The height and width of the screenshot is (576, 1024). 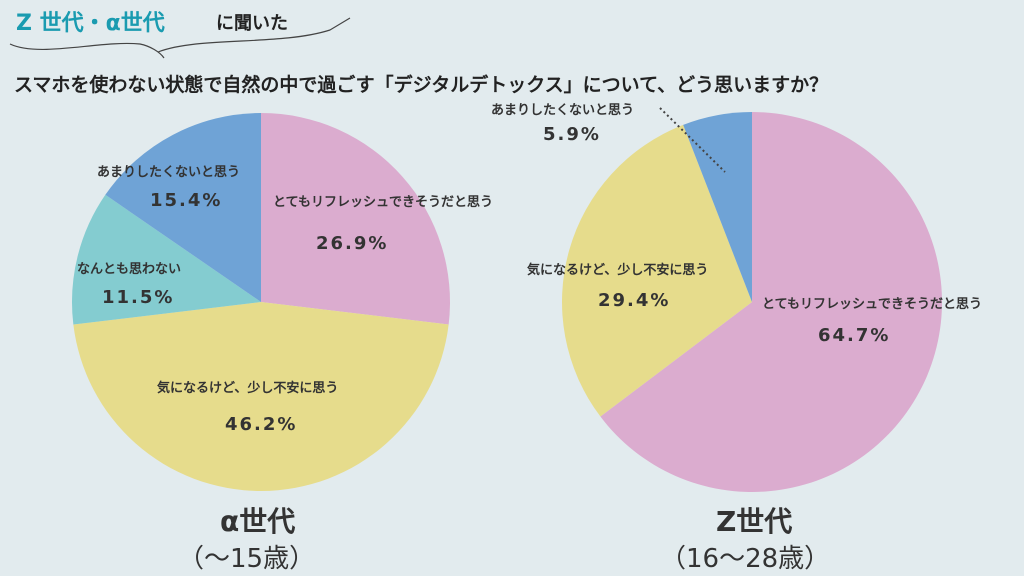 What do you see at coordinates (692, 140) in the screenshot?
I see `leader-line` at bounding box center [692, 140].